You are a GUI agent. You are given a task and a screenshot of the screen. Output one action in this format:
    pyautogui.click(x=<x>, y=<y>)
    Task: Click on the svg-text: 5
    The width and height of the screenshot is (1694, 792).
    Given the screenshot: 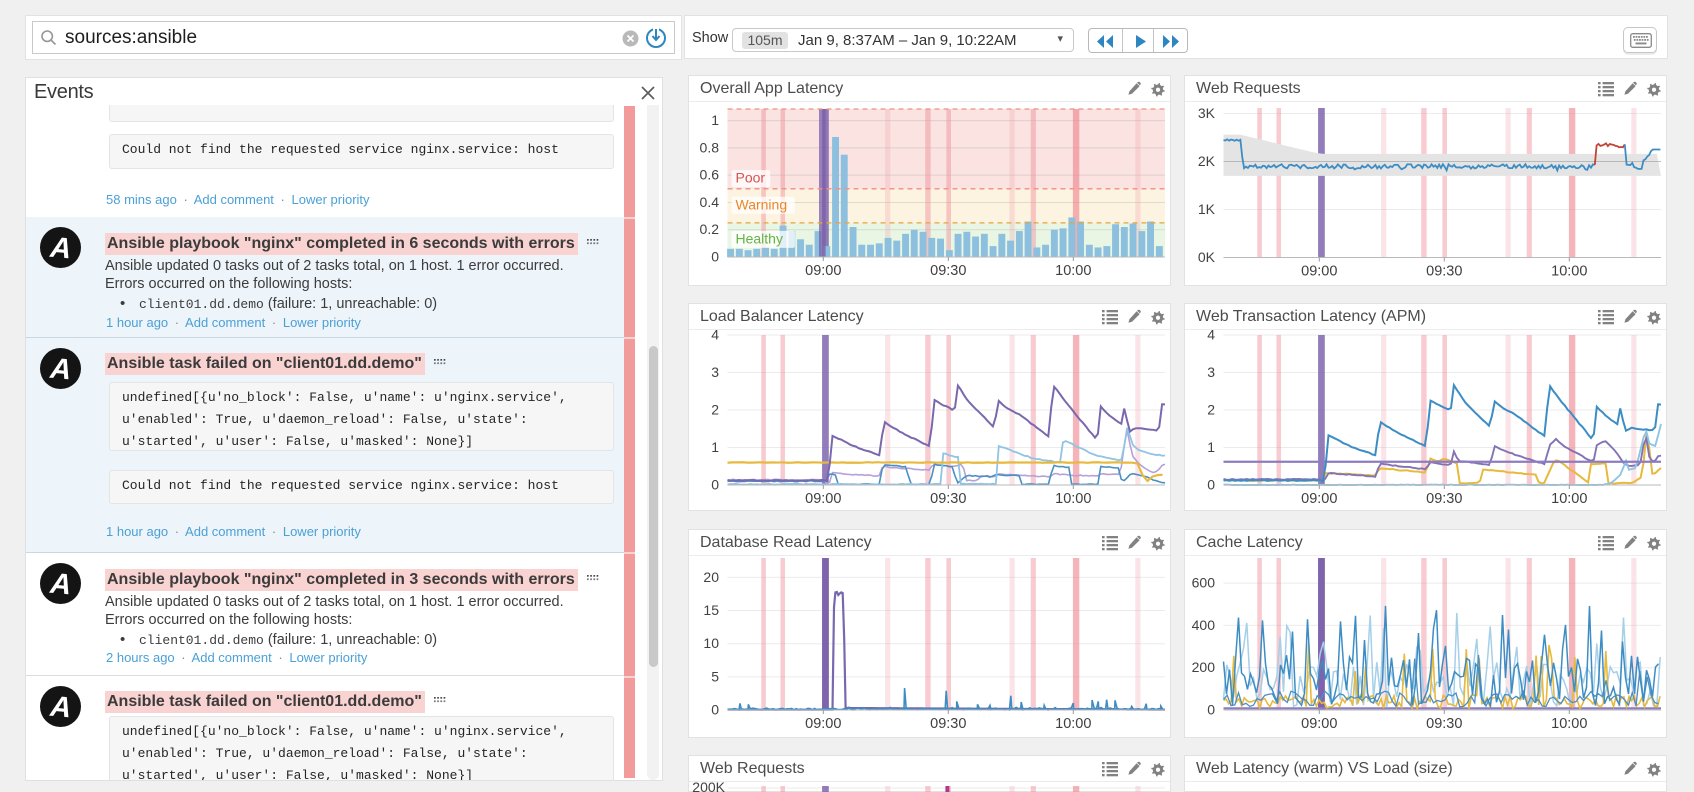 What is the action you would take?
    pyautogui.click(x=715, y=676)
    